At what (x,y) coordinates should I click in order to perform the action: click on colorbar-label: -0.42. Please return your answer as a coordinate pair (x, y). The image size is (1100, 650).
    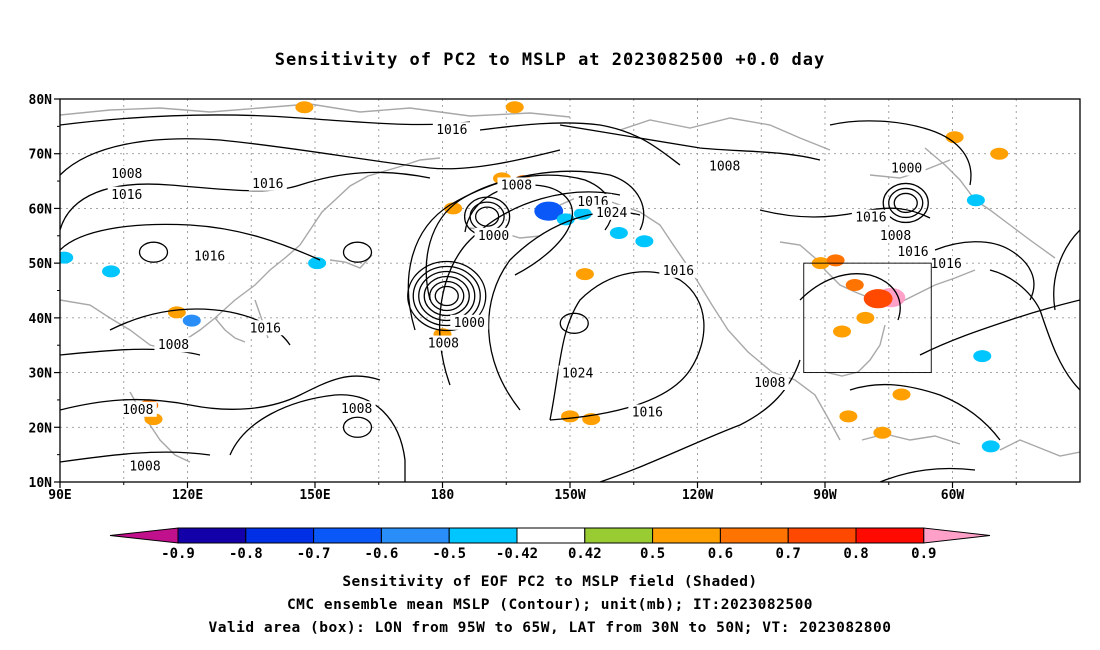
    Looking at the image, I should click on (517, 554).